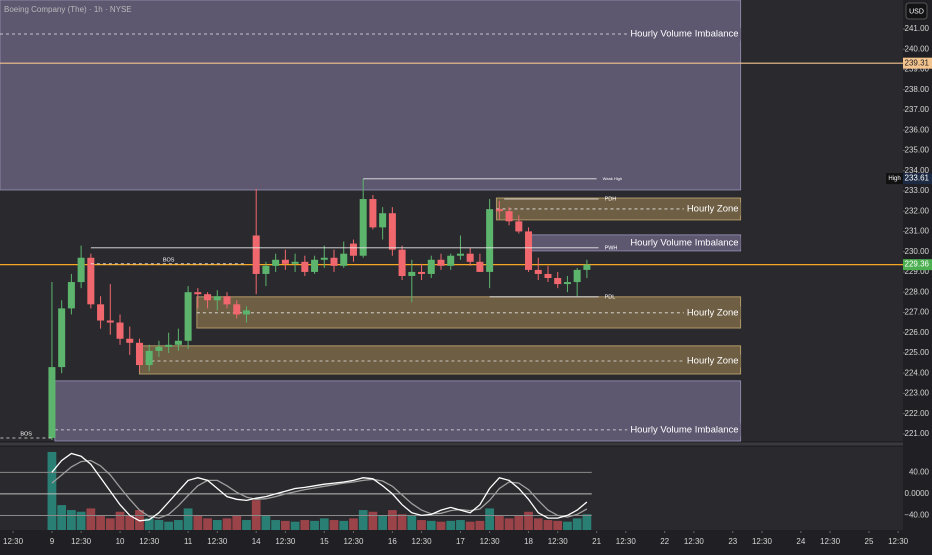 This screenshot has width=932, height=555. What do you see at coordinates (916, 11) in the screenshot?
I see `currency-button` at bounding box center [916, 11].